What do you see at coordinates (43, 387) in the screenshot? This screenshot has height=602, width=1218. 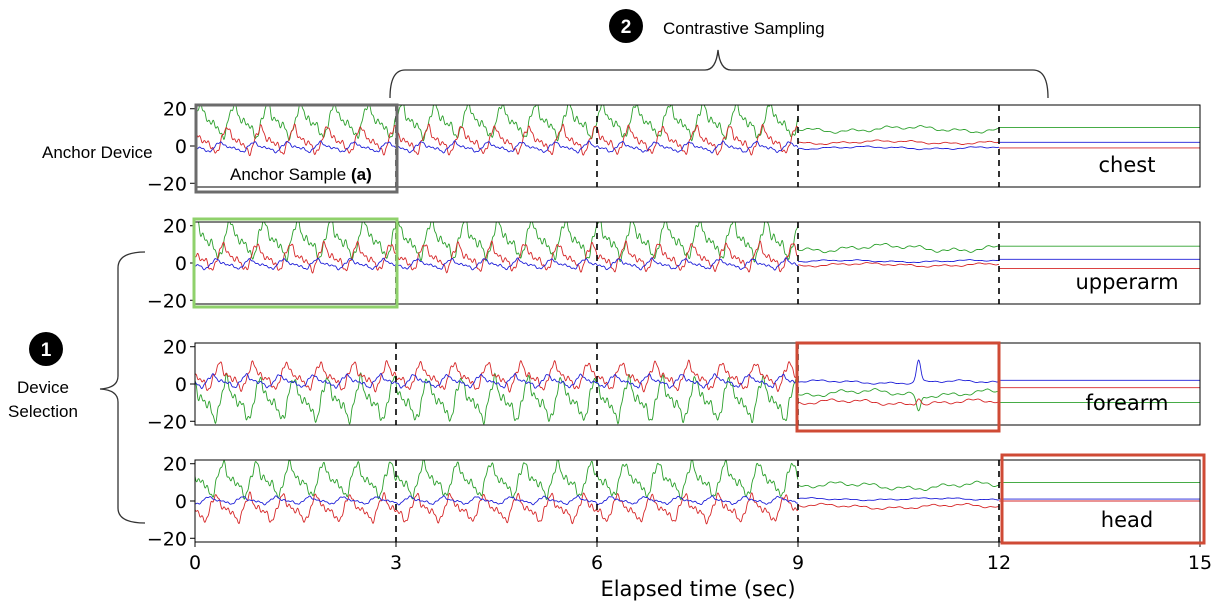 I see `device-label-line1: Device` at bounding box center [43, 387].